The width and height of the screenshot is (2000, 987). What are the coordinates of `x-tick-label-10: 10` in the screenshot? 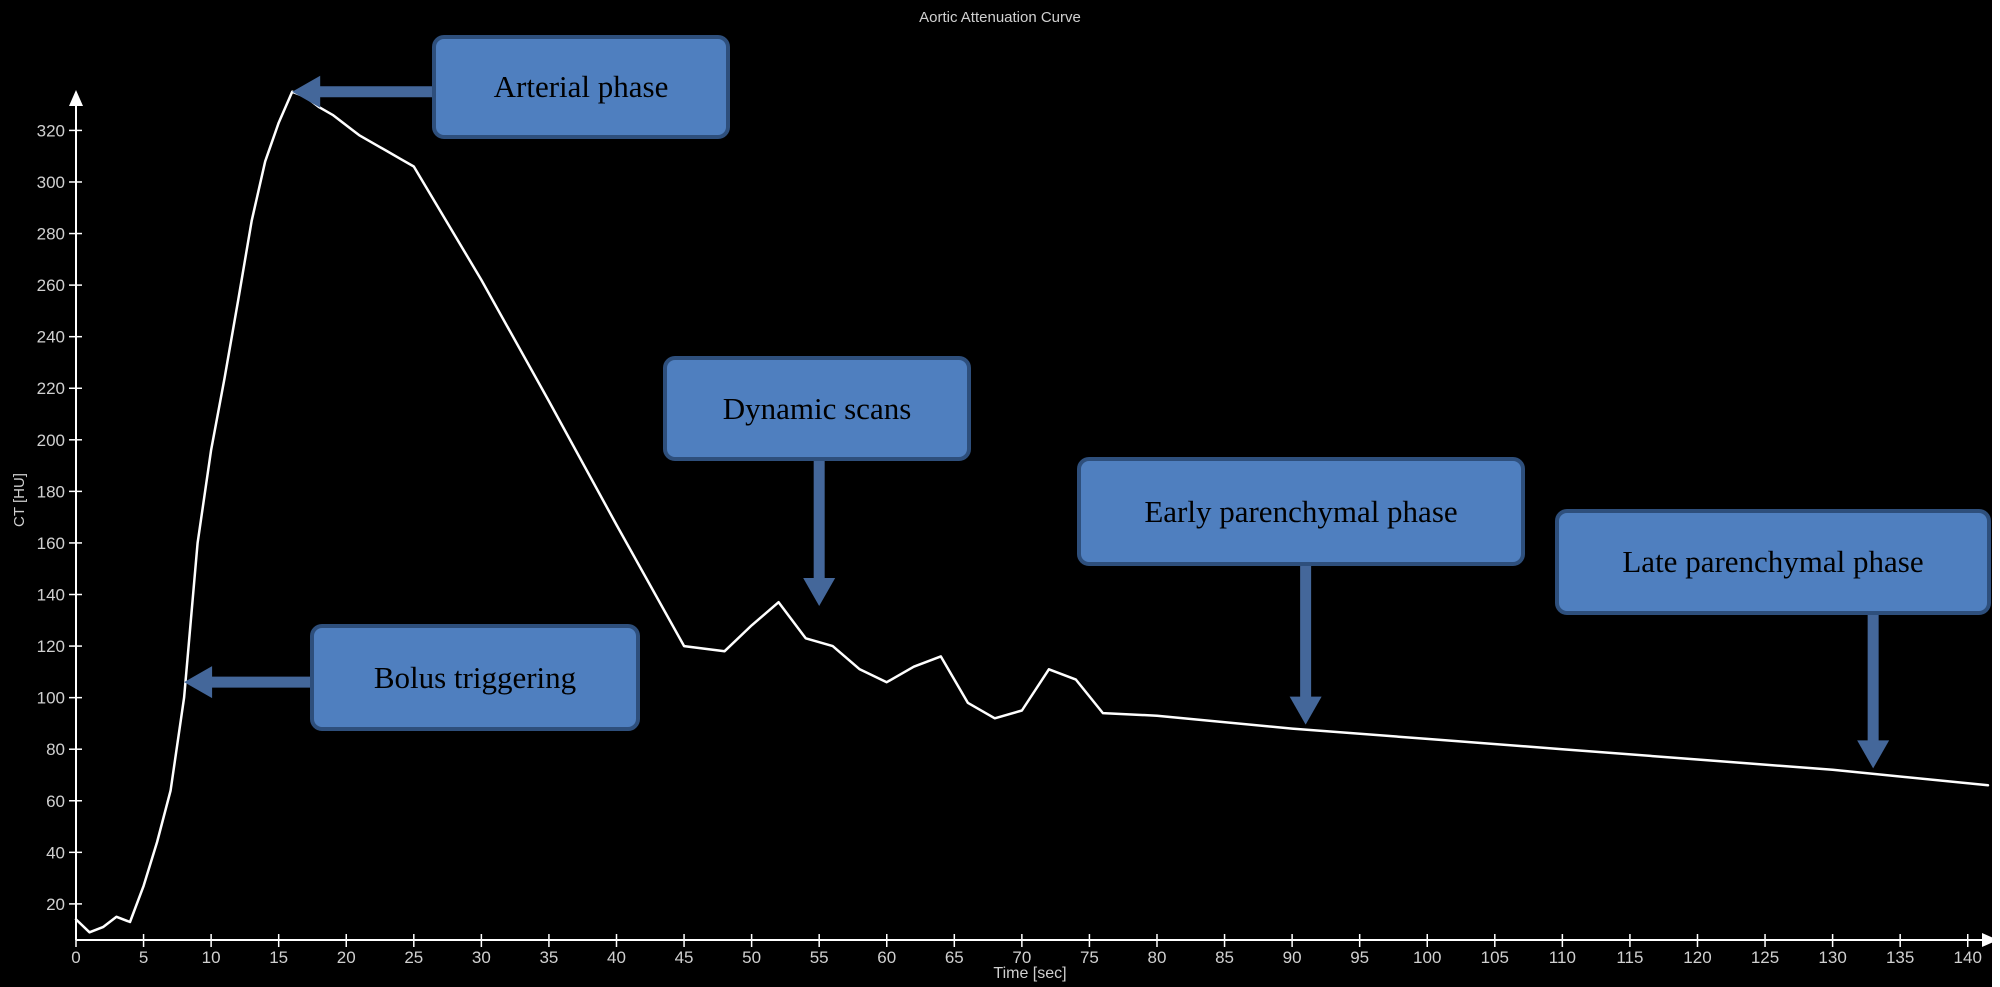 It's located at (211, 957).